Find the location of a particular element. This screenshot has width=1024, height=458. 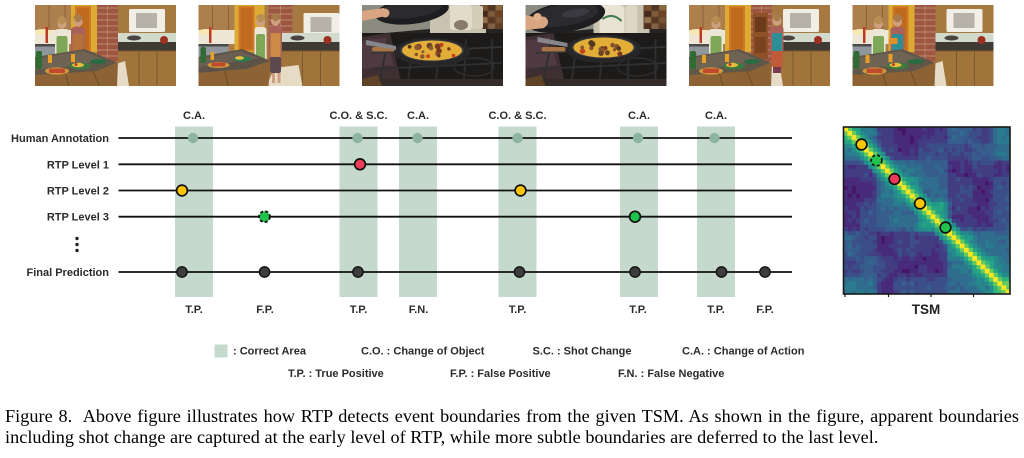

svg-text: T.P. : True Positive is located at coordinates (336, 374).